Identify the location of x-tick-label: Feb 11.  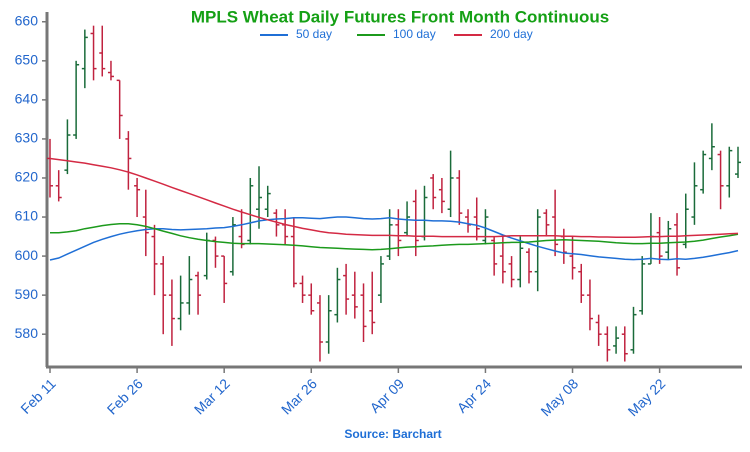
(38, 396).